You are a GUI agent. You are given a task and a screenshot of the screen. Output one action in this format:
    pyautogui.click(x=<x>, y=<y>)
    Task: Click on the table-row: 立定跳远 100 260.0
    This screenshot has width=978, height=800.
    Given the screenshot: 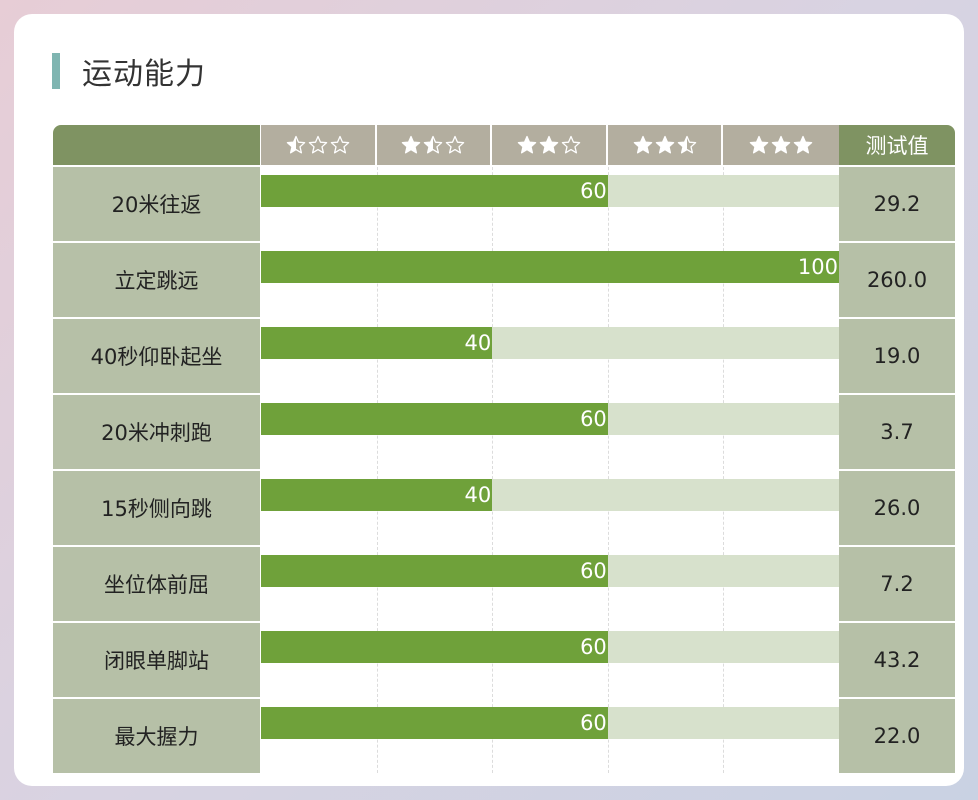 What is the action you would take?
    pyautogui.click(x=504, y=281)
    